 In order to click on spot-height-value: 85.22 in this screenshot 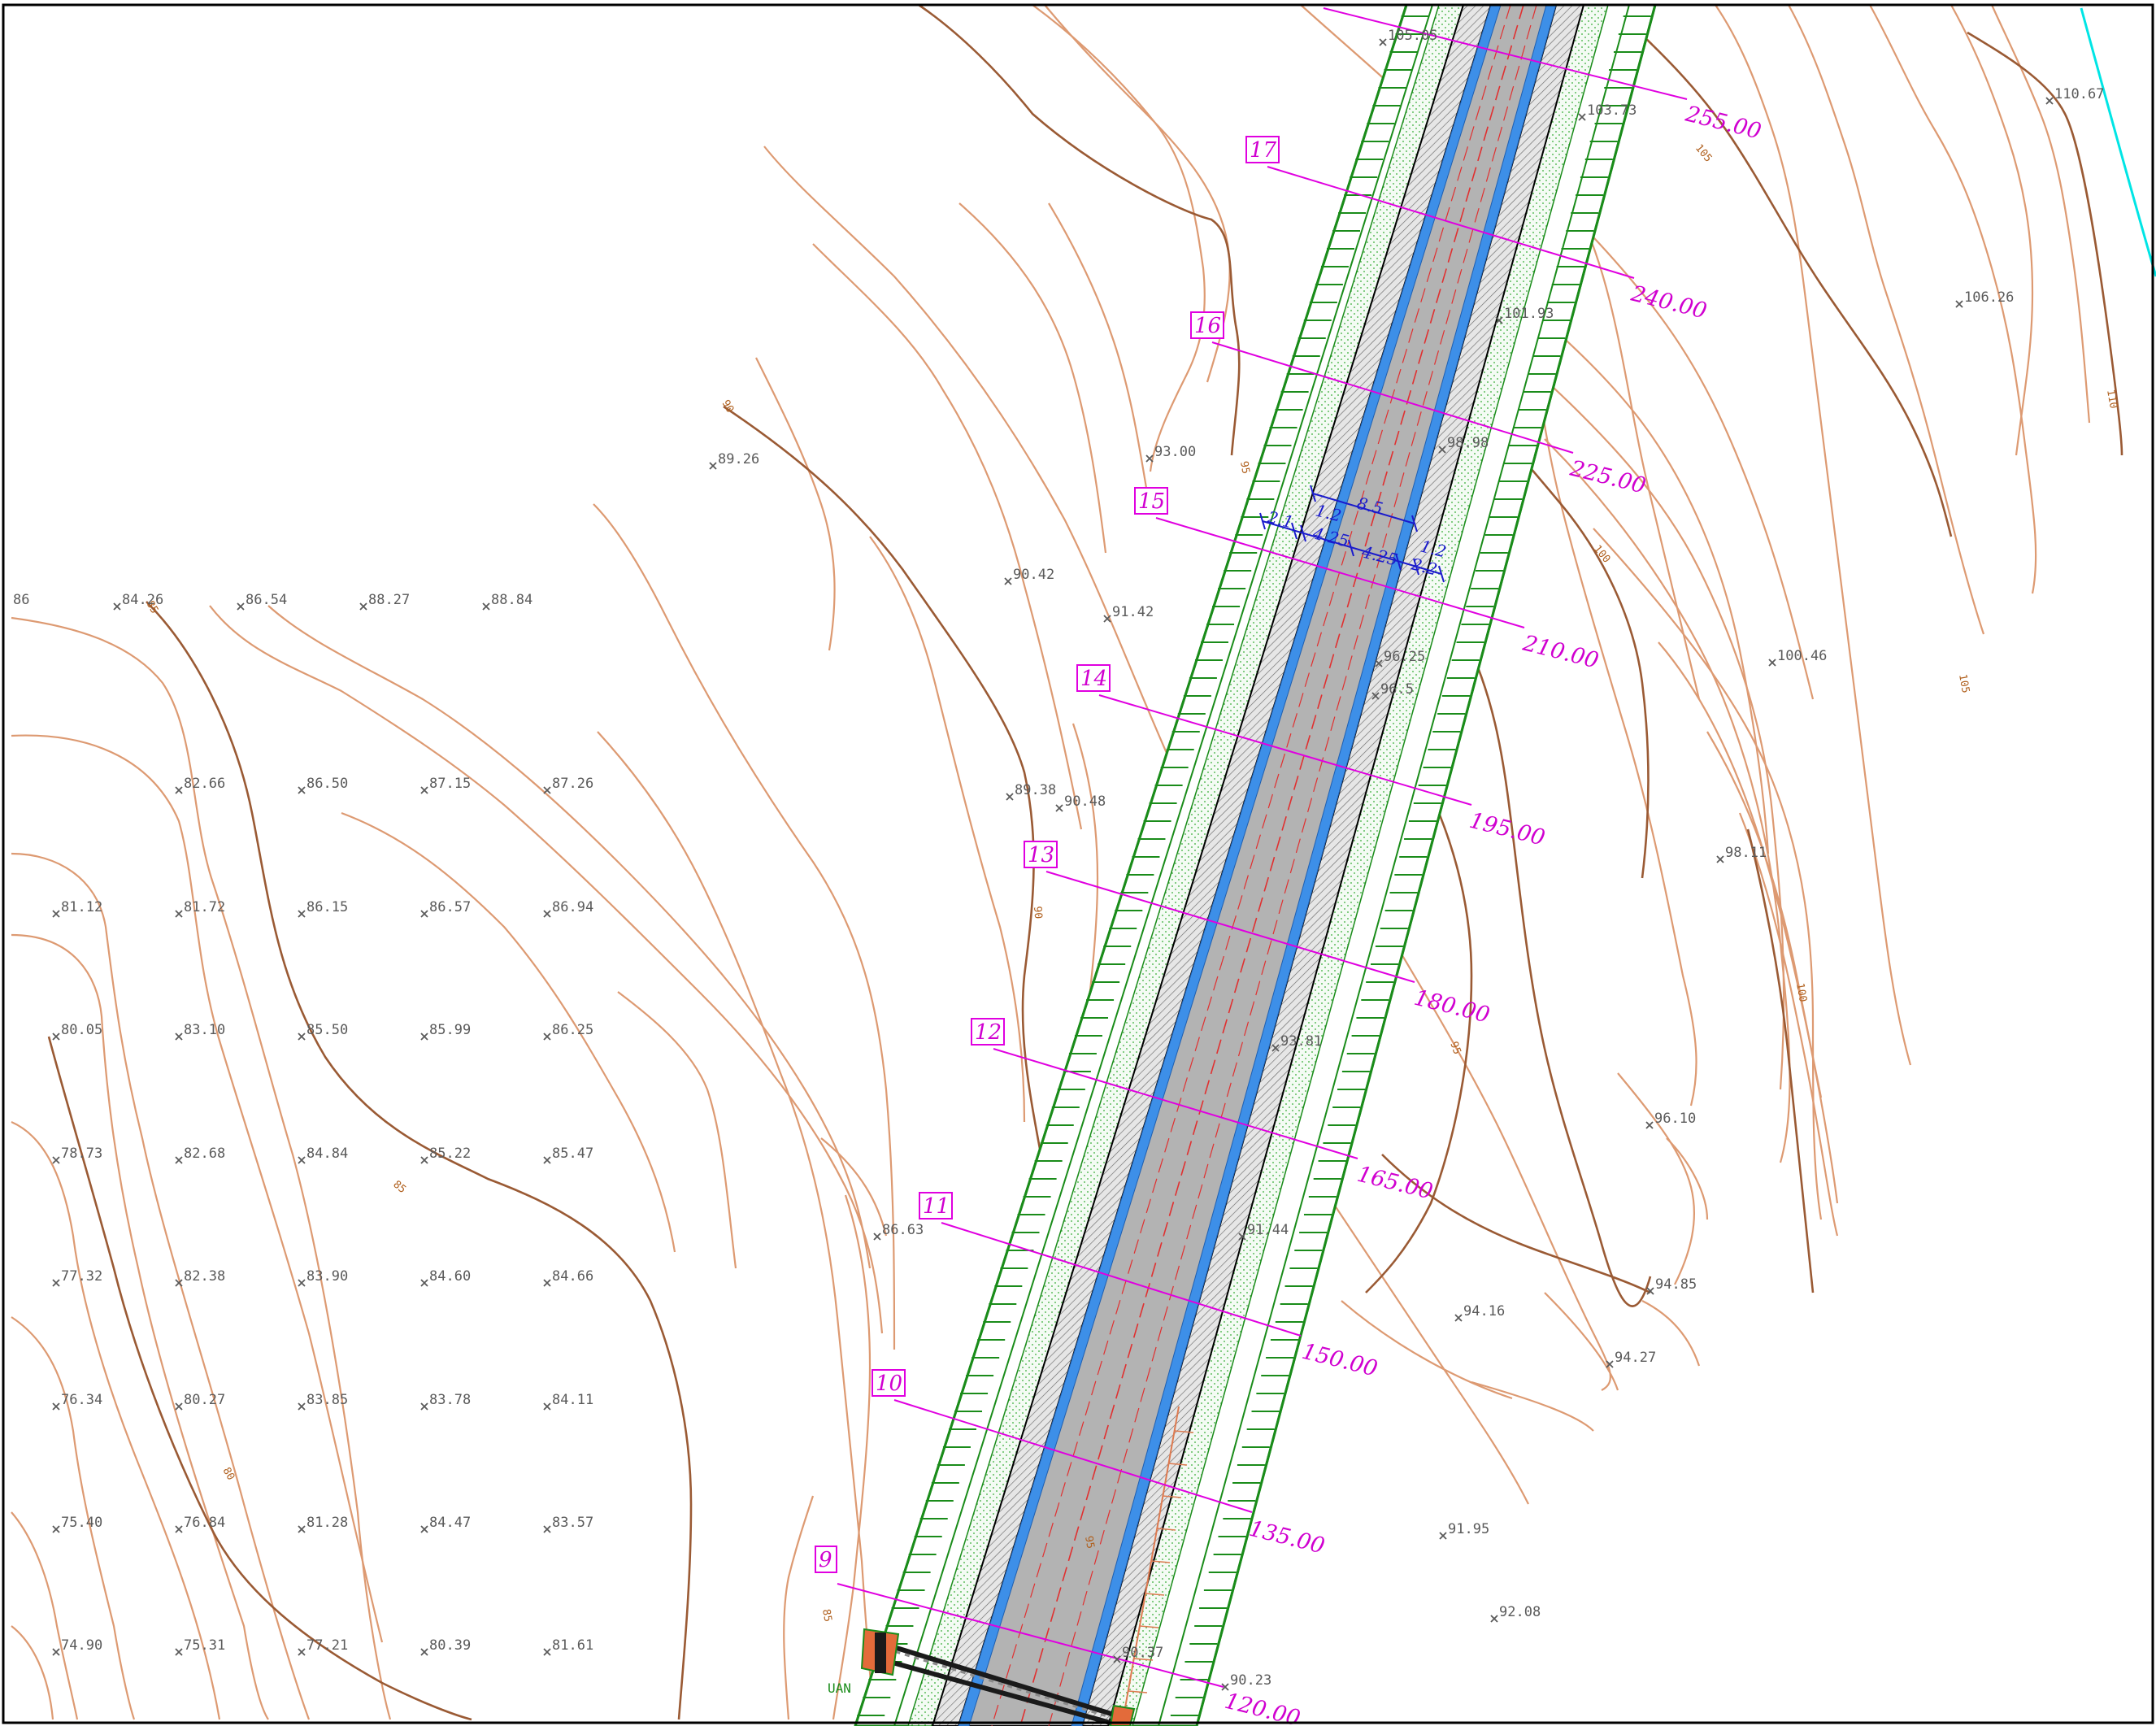, I will do `click(450, 1154)`.